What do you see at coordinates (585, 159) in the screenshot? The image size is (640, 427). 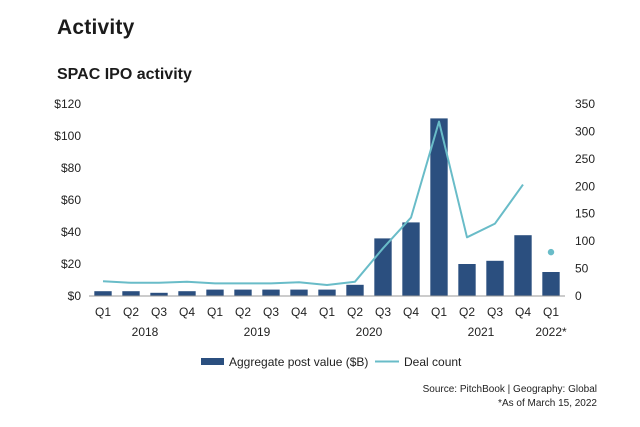 I see `right-axis-tick: 250` at bounding box center [585, 159].